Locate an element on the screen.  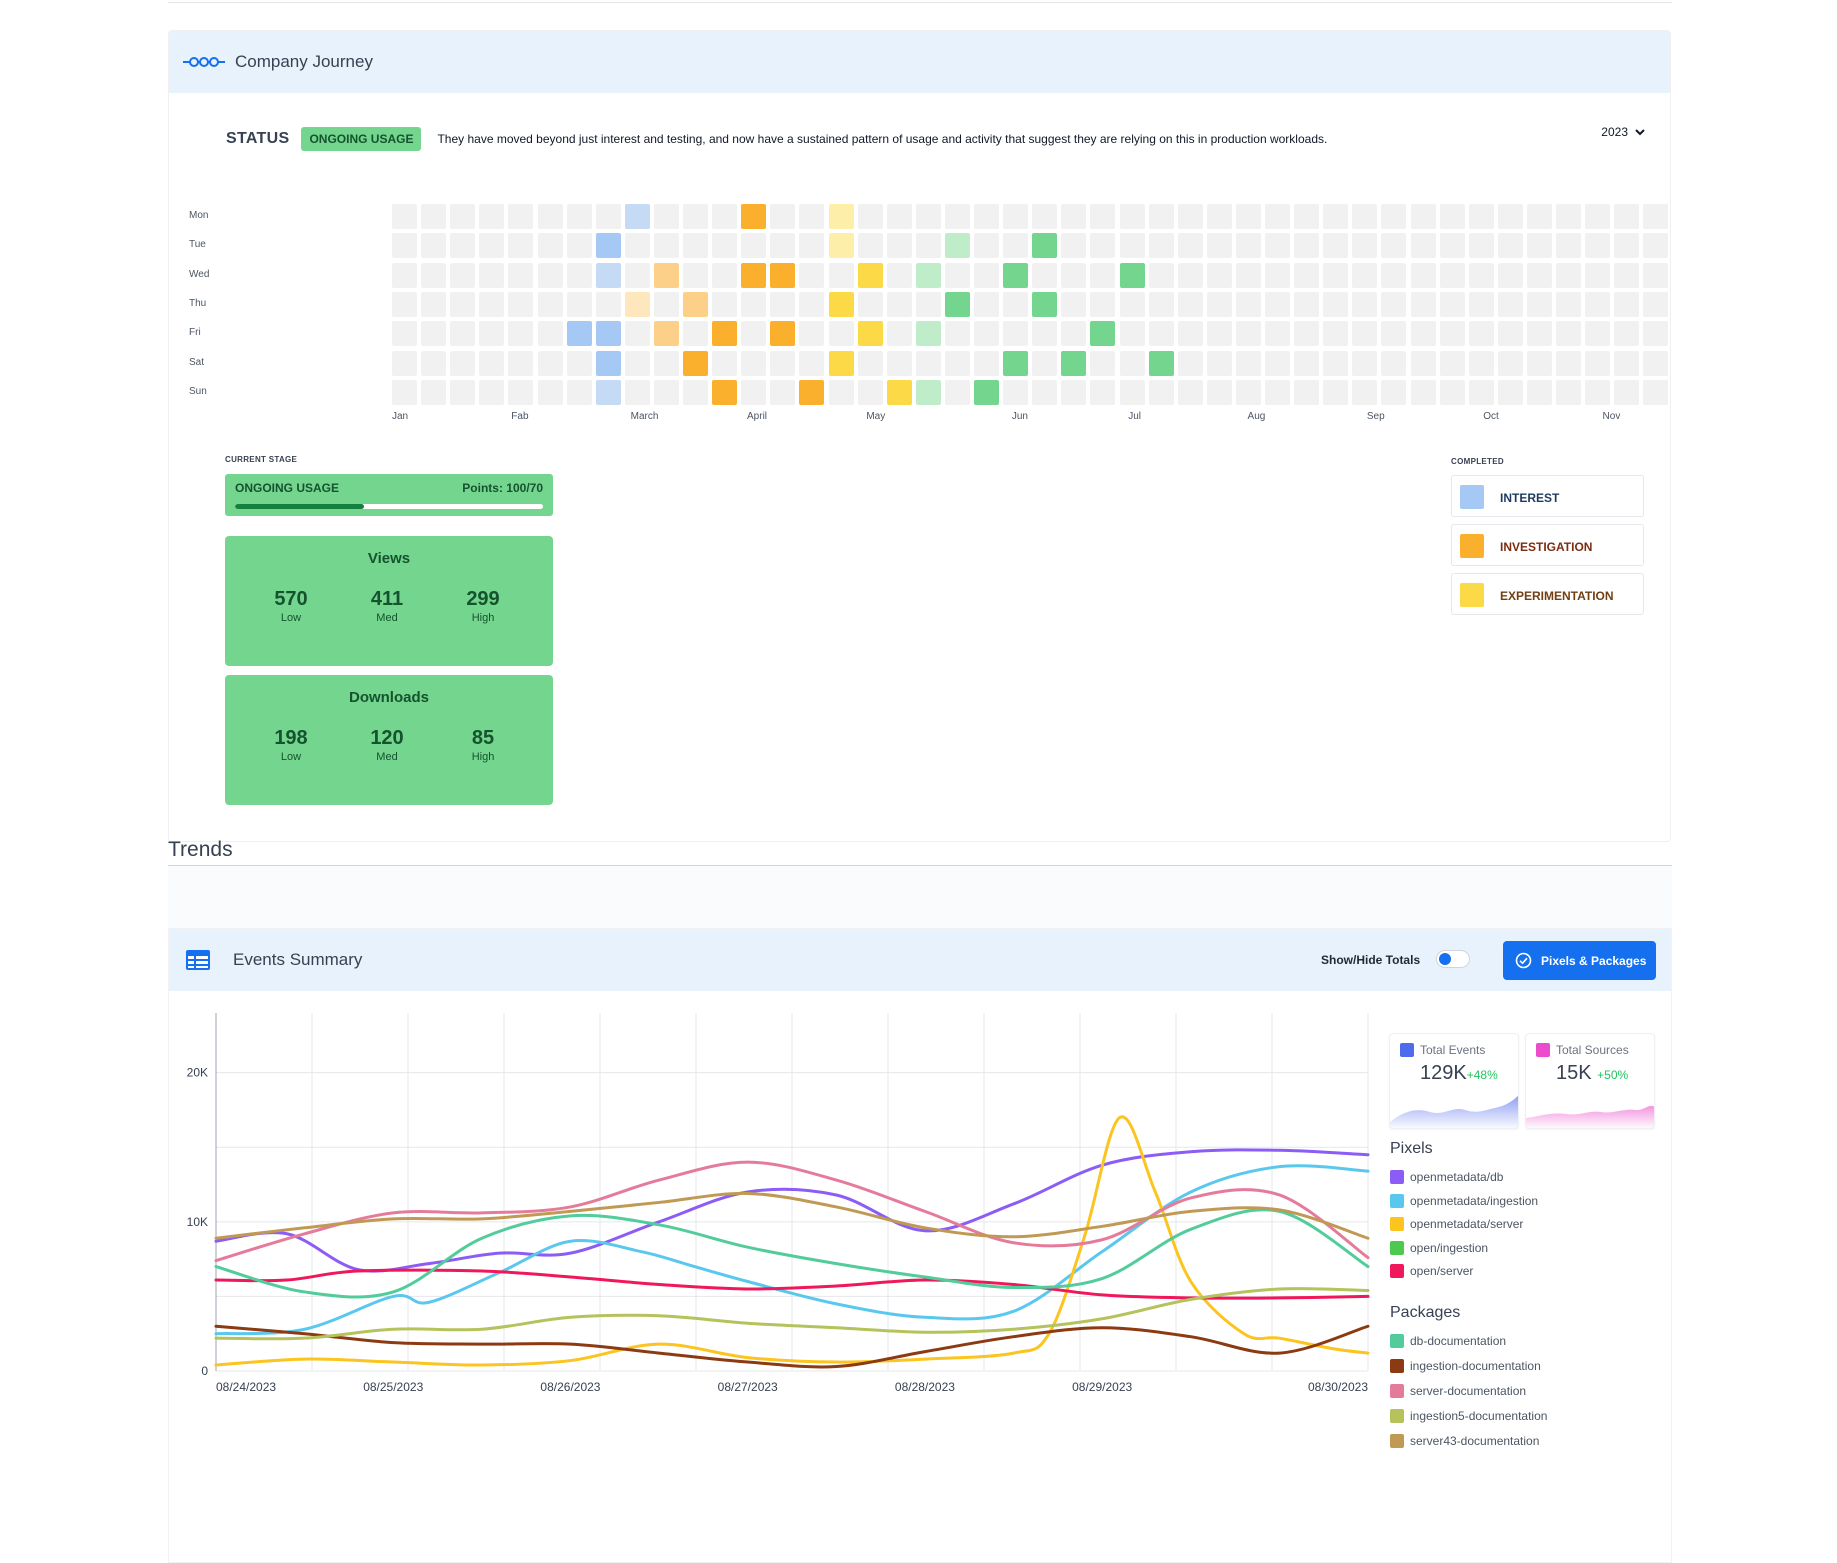
downloads-med-label: Med is located at coordinates (387, 757).